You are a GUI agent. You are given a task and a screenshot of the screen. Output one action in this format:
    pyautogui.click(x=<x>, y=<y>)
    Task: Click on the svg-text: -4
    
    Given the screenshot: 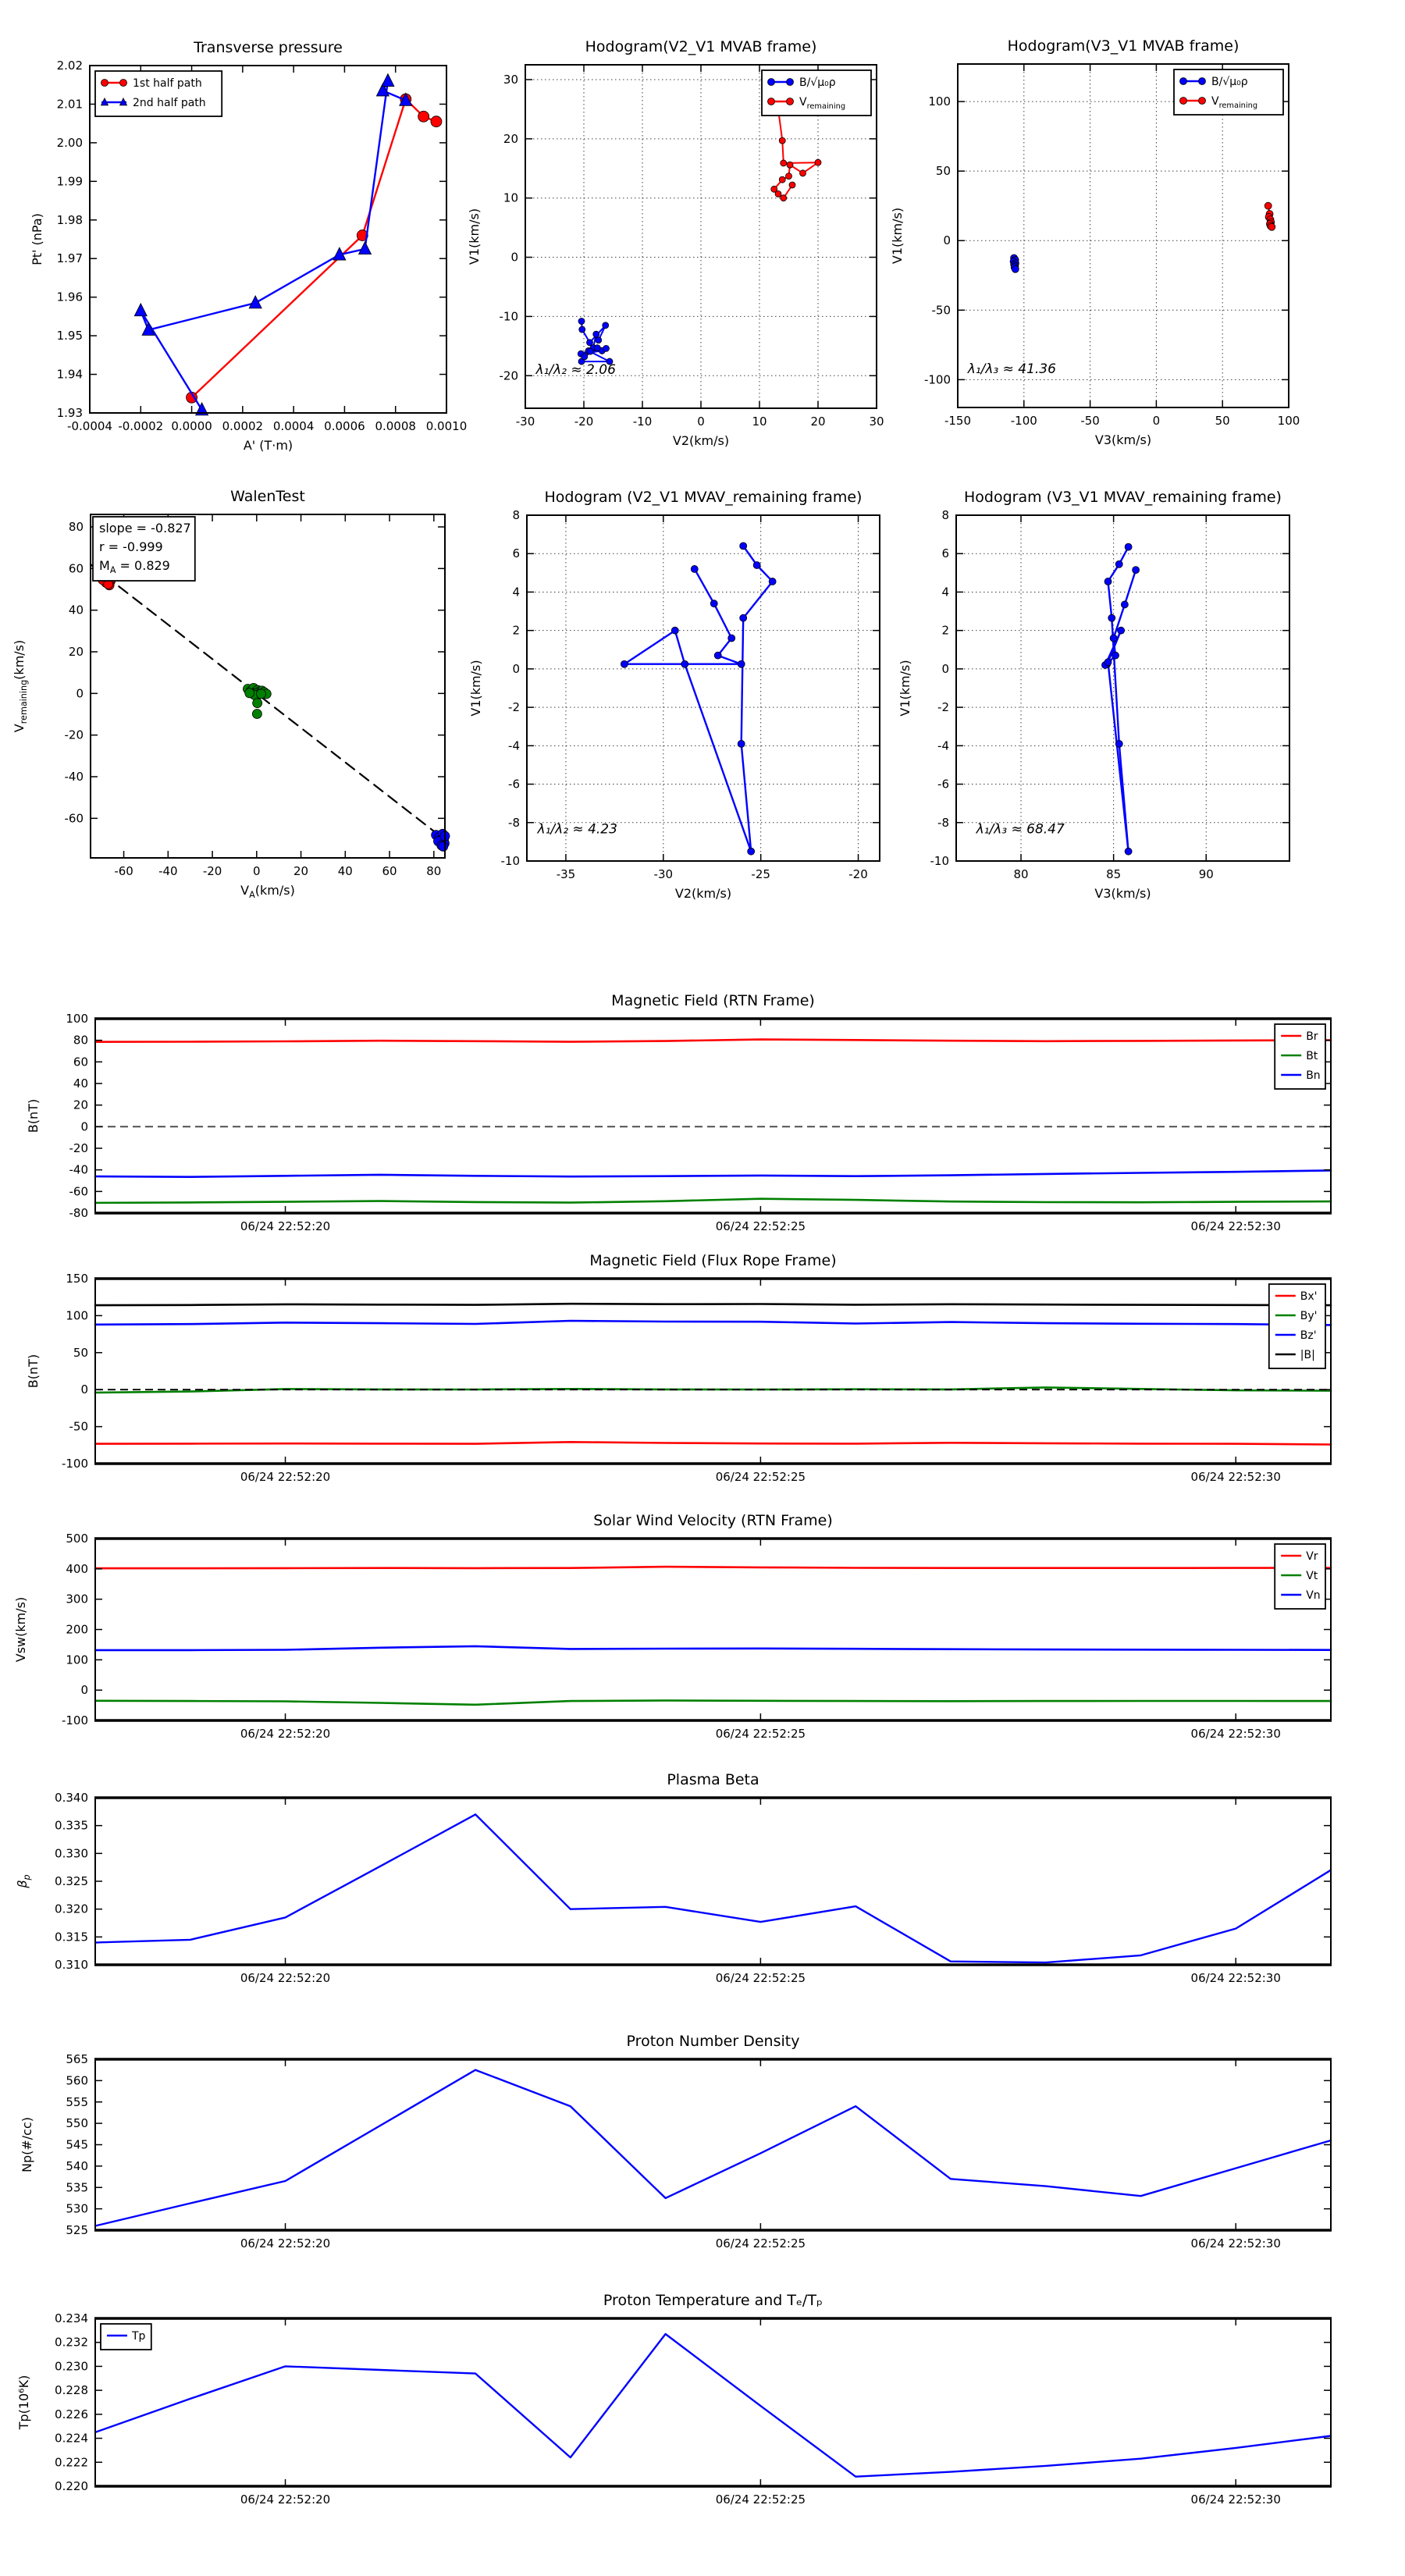 What is the action you would take?
    pyautogui.click(x=514, y=745)
    